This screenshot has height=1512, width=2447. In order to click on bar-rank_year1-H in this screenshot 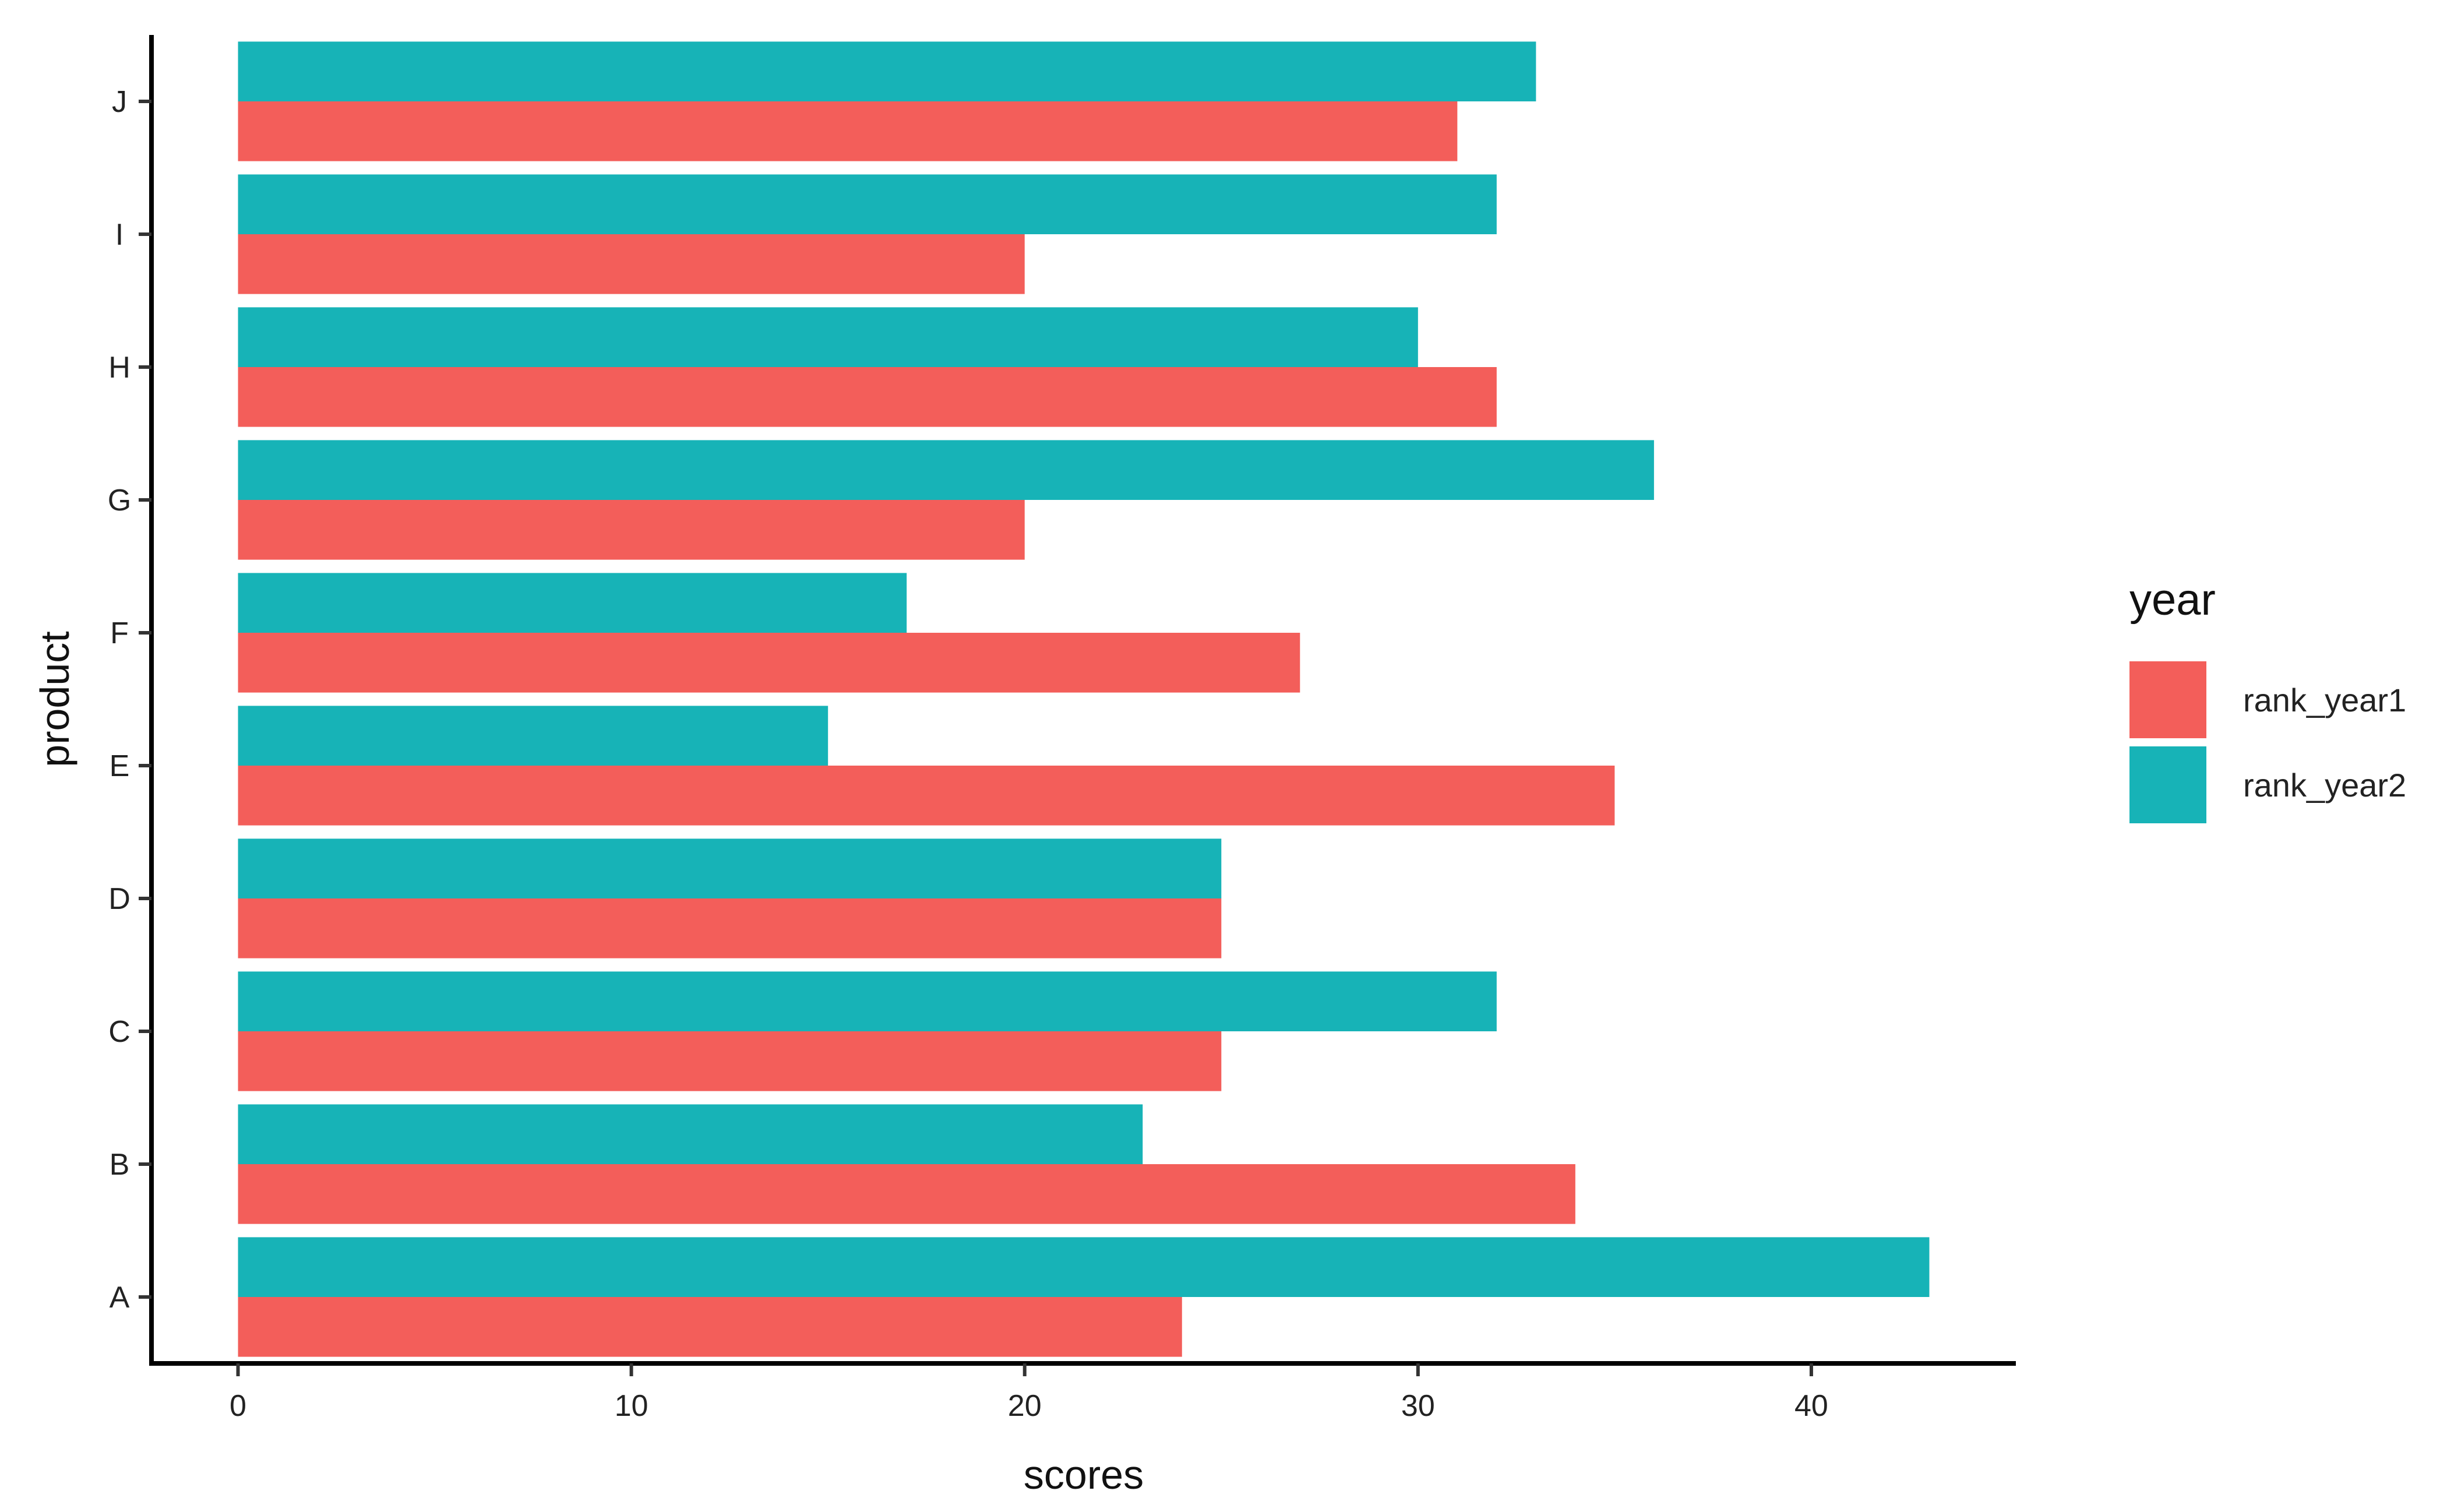, I will do `click(868, 397)`.